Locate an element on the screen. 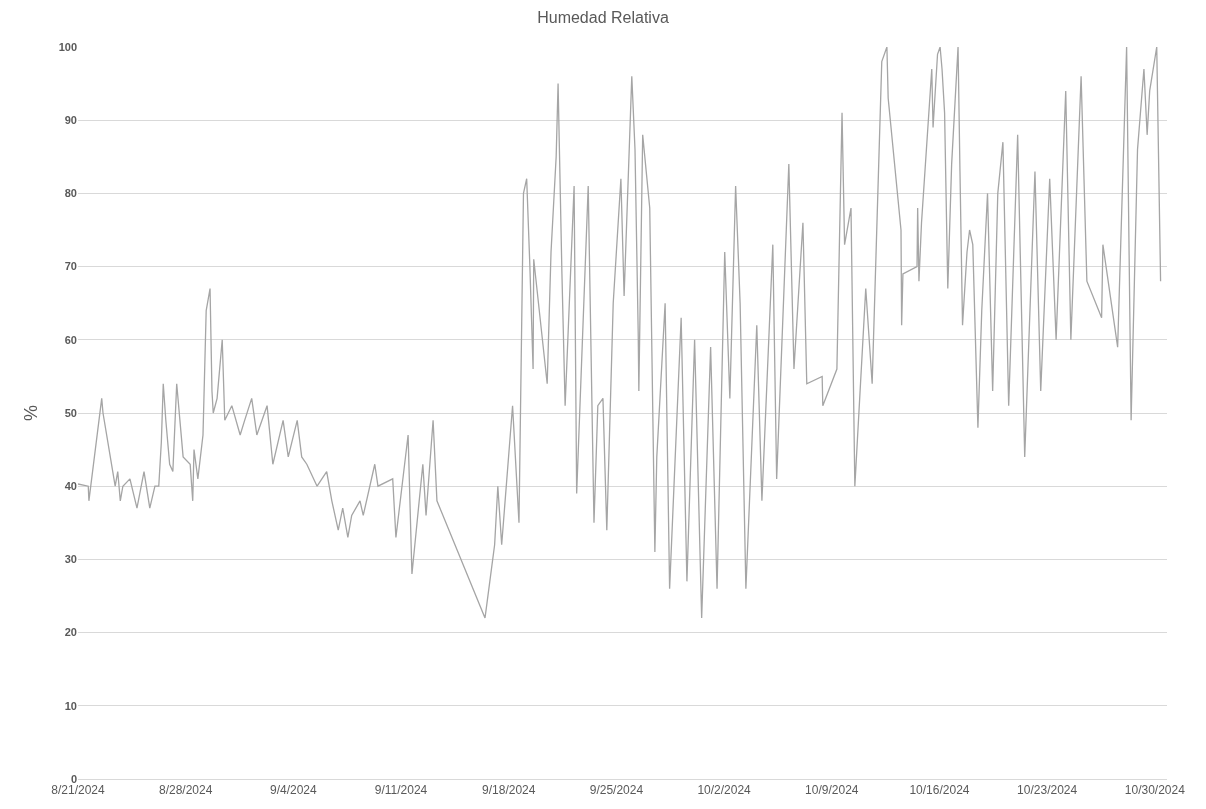 The width and height of the screenshot is (1206, 809). y-tick-label: 0 is located at coordinates (73, 778).